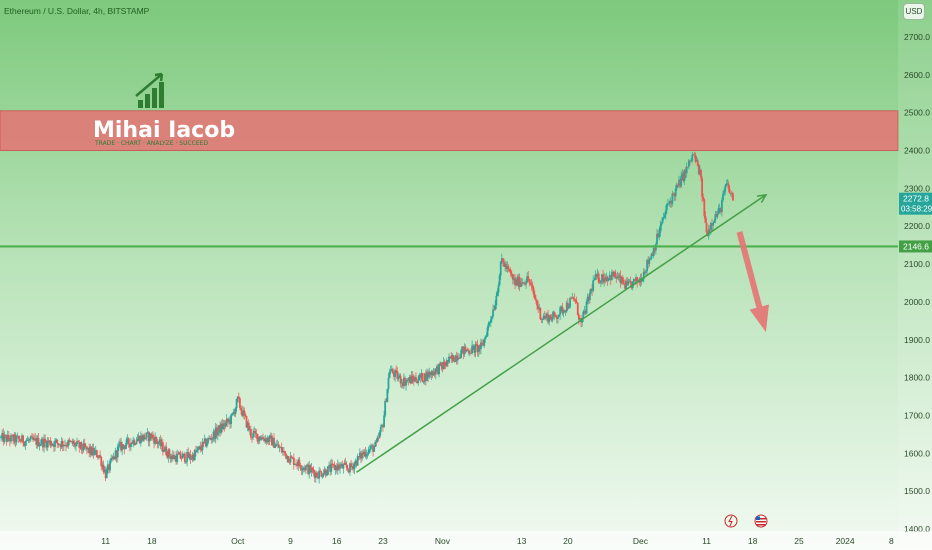 This screenshot has width=932, height=550. What do you see at coordinates (761, 521) in the screenshot?
I see `us-flag-event-icon` at bounding box center [761, 521].